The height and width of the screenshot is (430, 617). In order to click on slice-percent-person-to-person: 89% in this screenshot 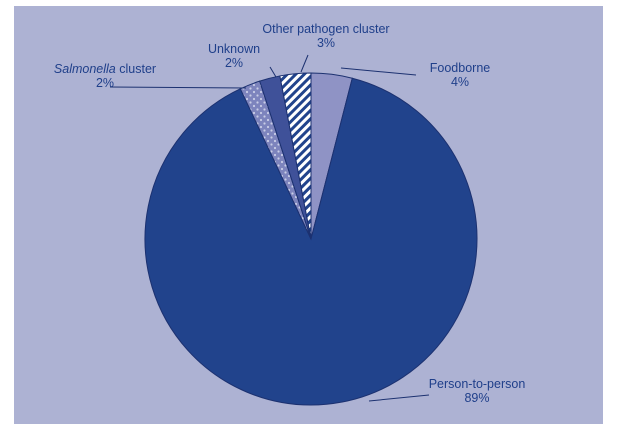, I will do `click(476, 398)`.